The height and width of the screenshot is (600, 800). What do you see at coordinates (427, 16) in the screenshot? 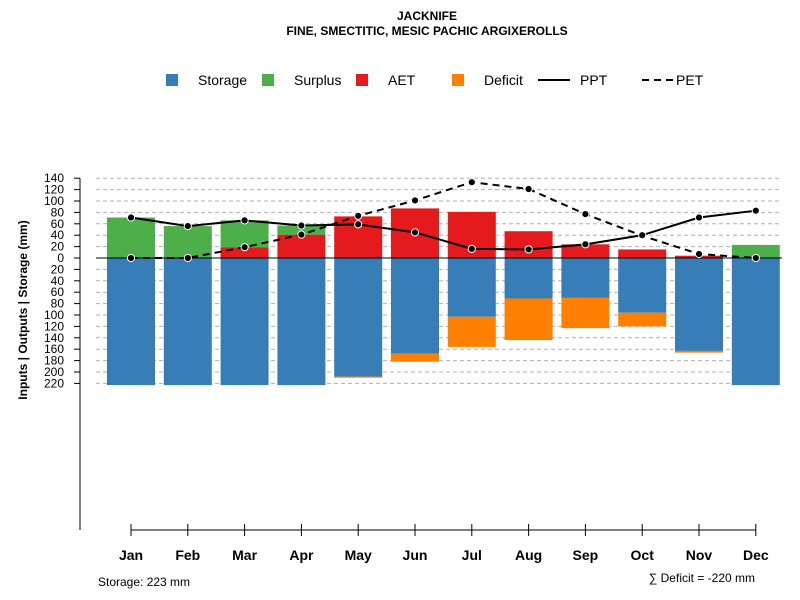
I see `chart-title: JACKNIFE` at bounding box center [427, 16].